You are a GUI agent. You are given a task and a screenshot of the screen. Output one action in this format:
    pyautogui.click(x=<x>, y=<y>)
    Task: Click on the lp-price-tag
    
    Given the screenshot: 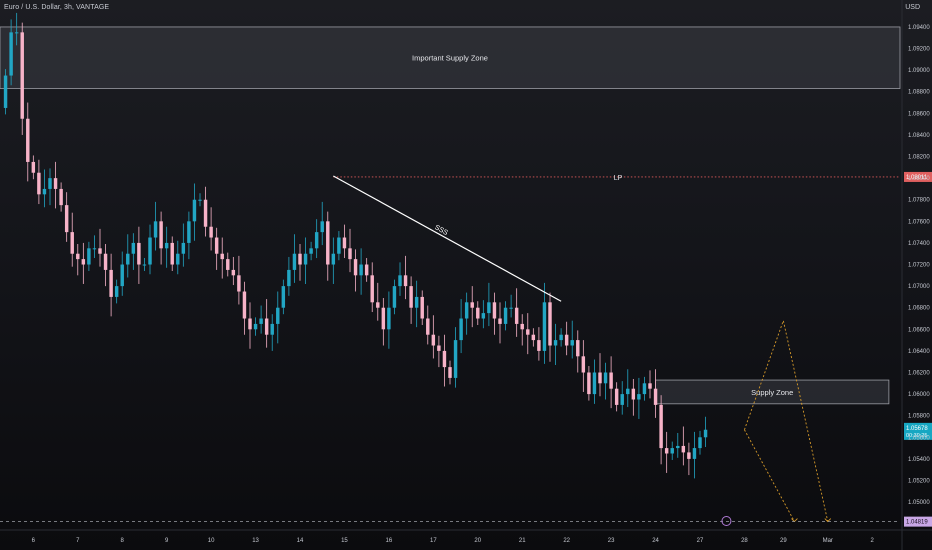 What is the action you would take?
    pyautogui.click(x=918, y=176)
    